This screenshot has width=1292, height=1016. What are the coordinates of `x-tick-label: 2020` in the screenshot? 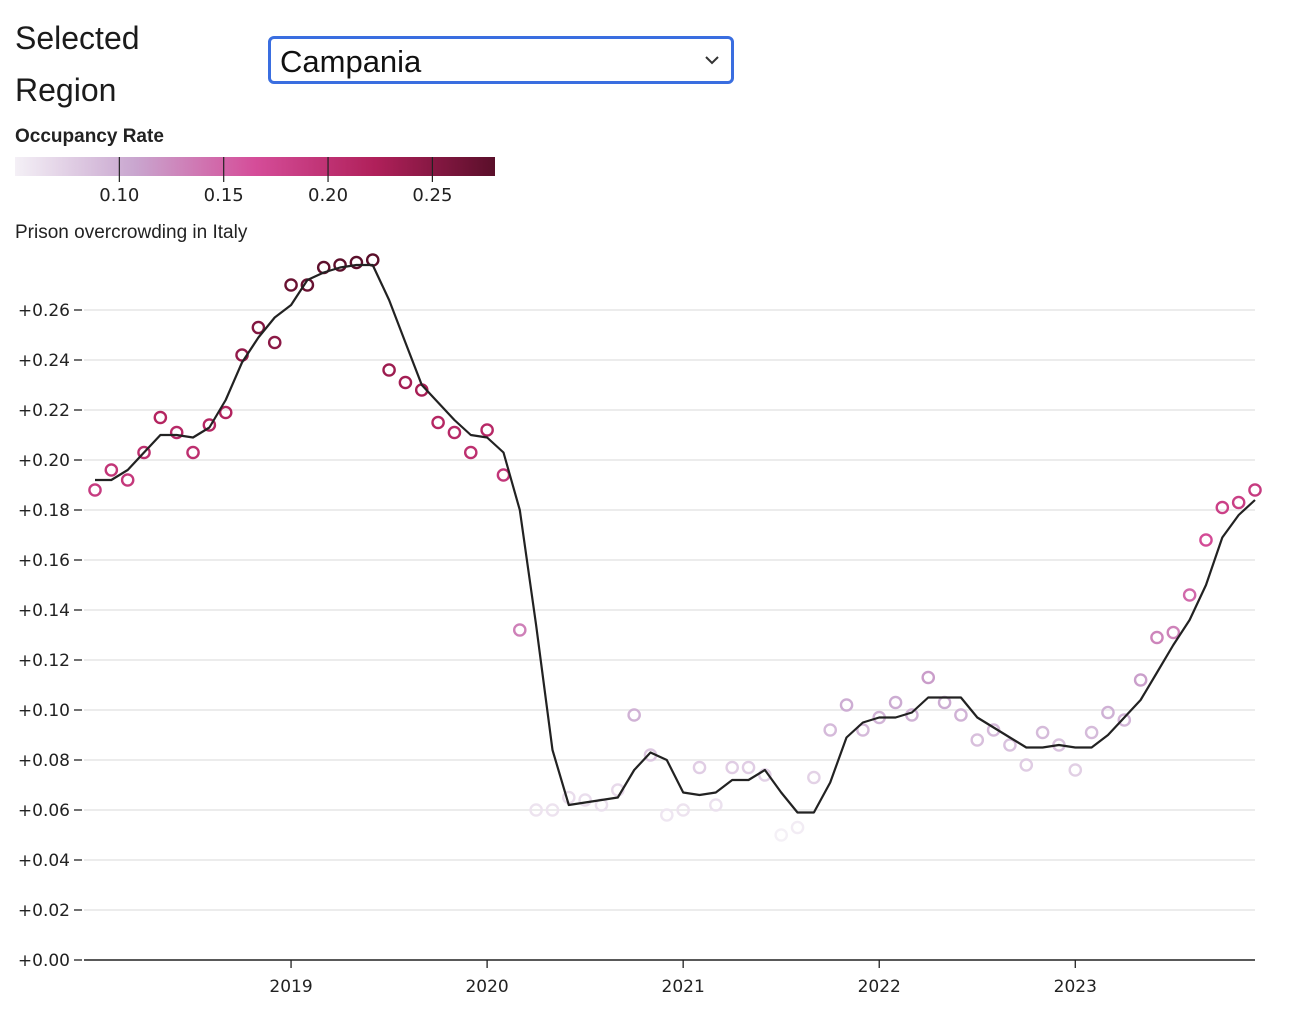 It's located at (486, 987).